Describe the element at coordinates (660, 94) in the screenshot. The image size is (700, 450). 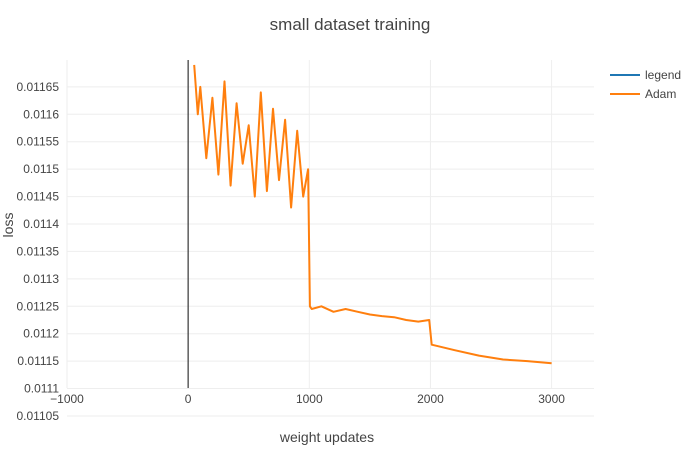
I see `legend-label: Adam` at that location.